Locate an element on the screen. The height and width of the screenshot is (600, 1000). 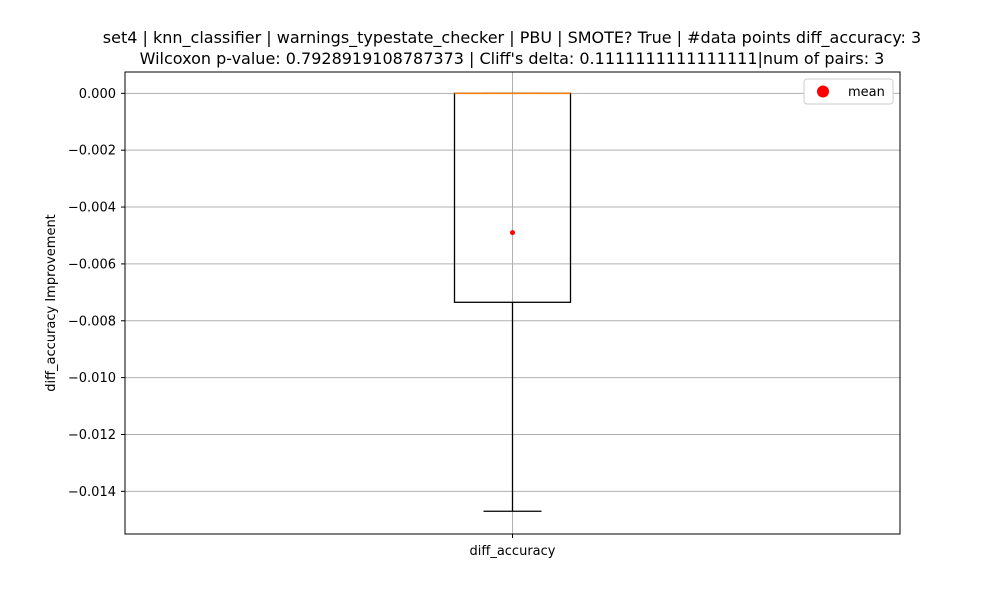
x-tick-label: diff_accuracy is located at coordinates (513, 551).